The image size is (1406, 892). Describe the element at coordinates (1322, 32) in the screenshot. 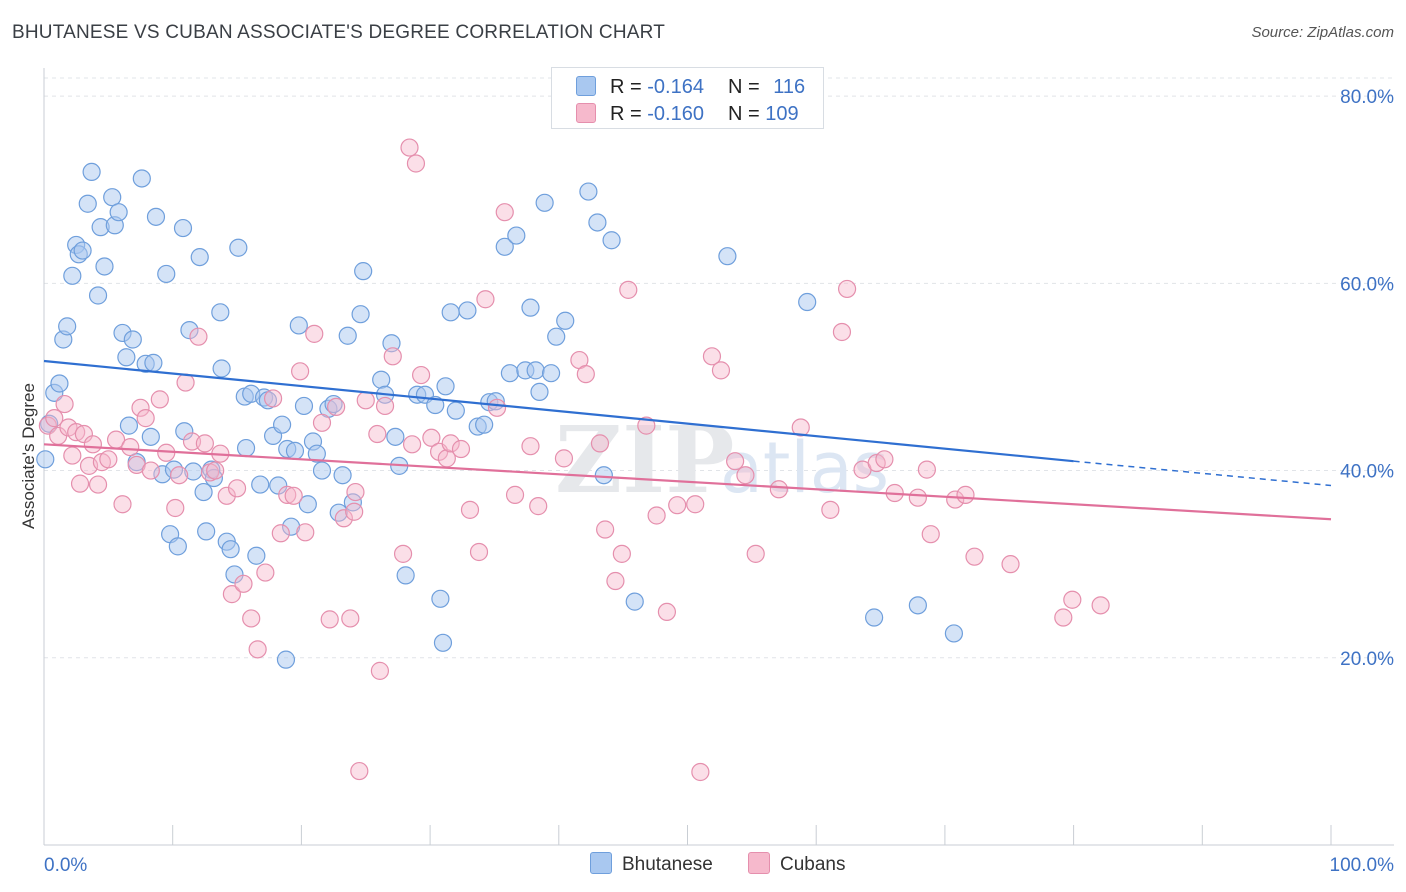

I see `chart-source: Source: ZipAtlas.com` at that location.